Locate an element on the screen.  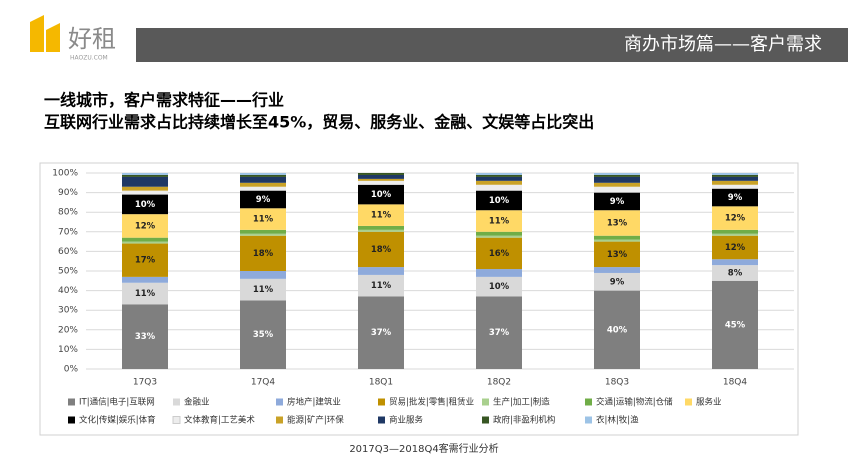
y-tick-label: 70% is located at coordinates (68, 232).